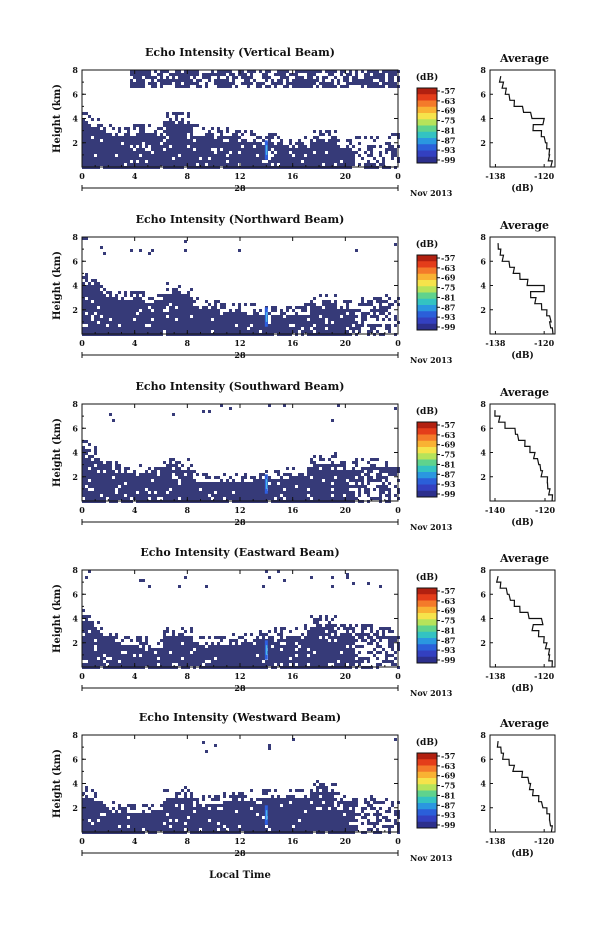  What do you see at coordinates (448, 160) in the screenshot?
I see `colorbar-label: -99` at bounding box center [448, 160].